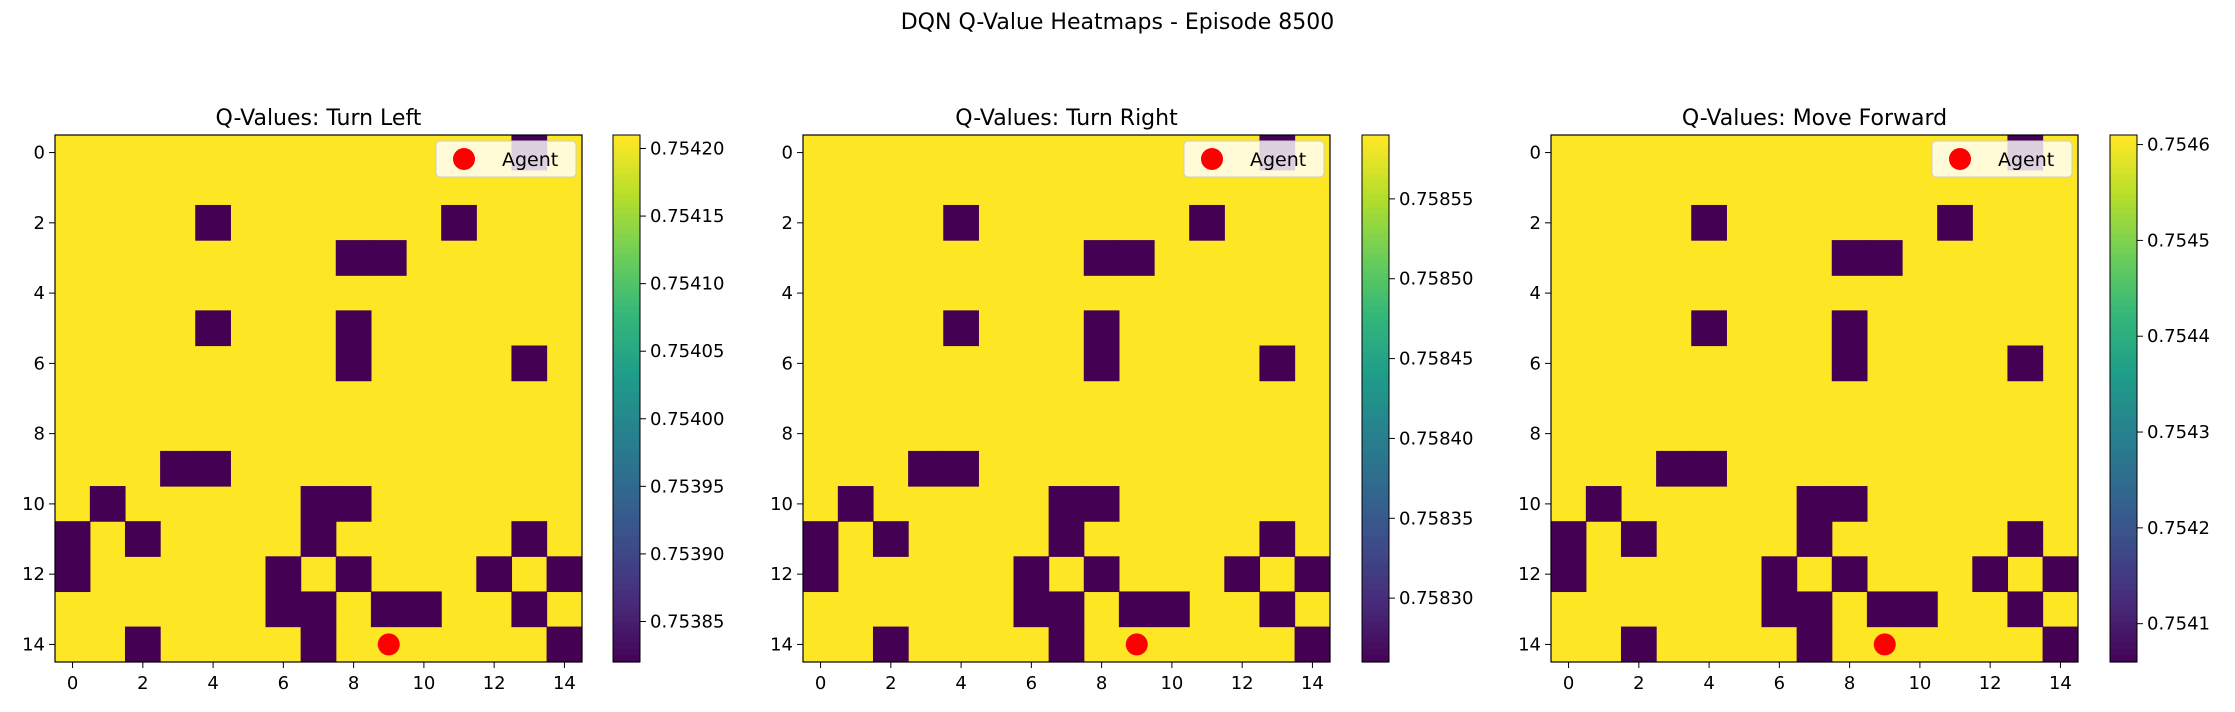 The image size is (2235, 712). I want to click on y-tick-label: 4, so click(787, 293).